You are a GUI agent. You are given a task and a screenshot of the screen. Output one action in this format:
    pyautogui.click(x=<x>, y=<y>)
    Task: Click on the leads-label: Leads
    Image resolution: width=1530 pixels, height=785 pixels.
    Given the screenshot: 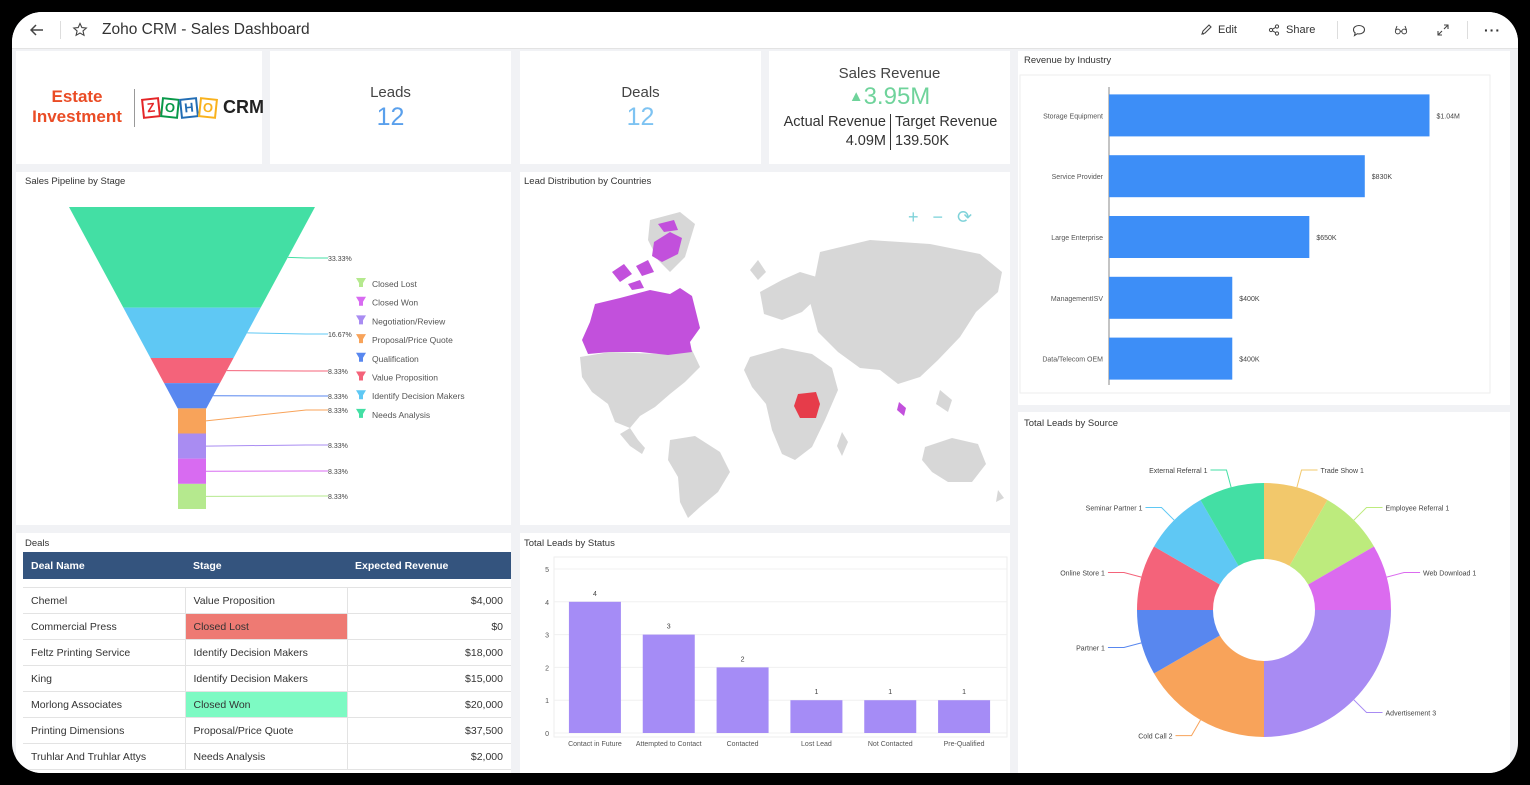 What is the action you would take?
    pyautogui.click(x=390, y=92)
    